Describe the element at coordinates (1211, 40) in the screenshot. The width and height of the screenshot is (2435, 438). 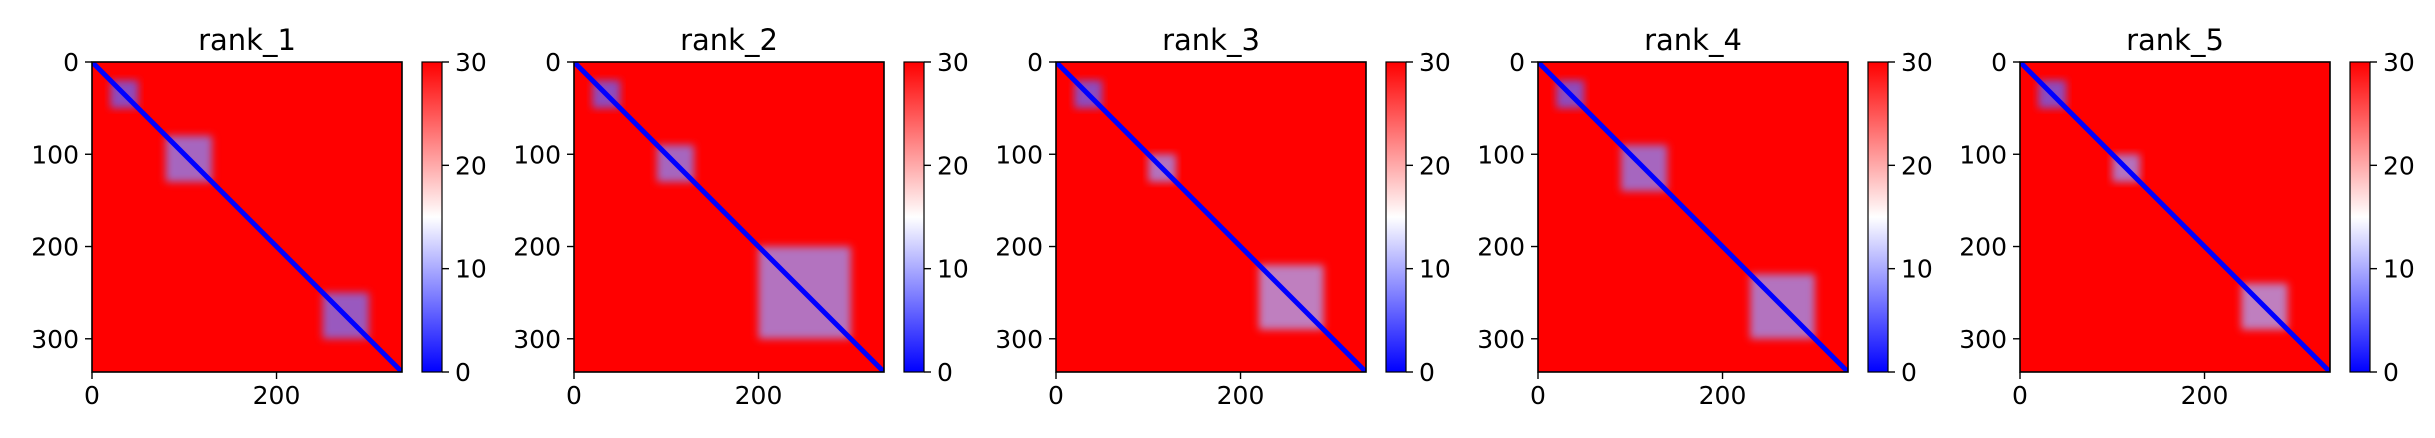
I see `subplot-title: rank_3` at that location.